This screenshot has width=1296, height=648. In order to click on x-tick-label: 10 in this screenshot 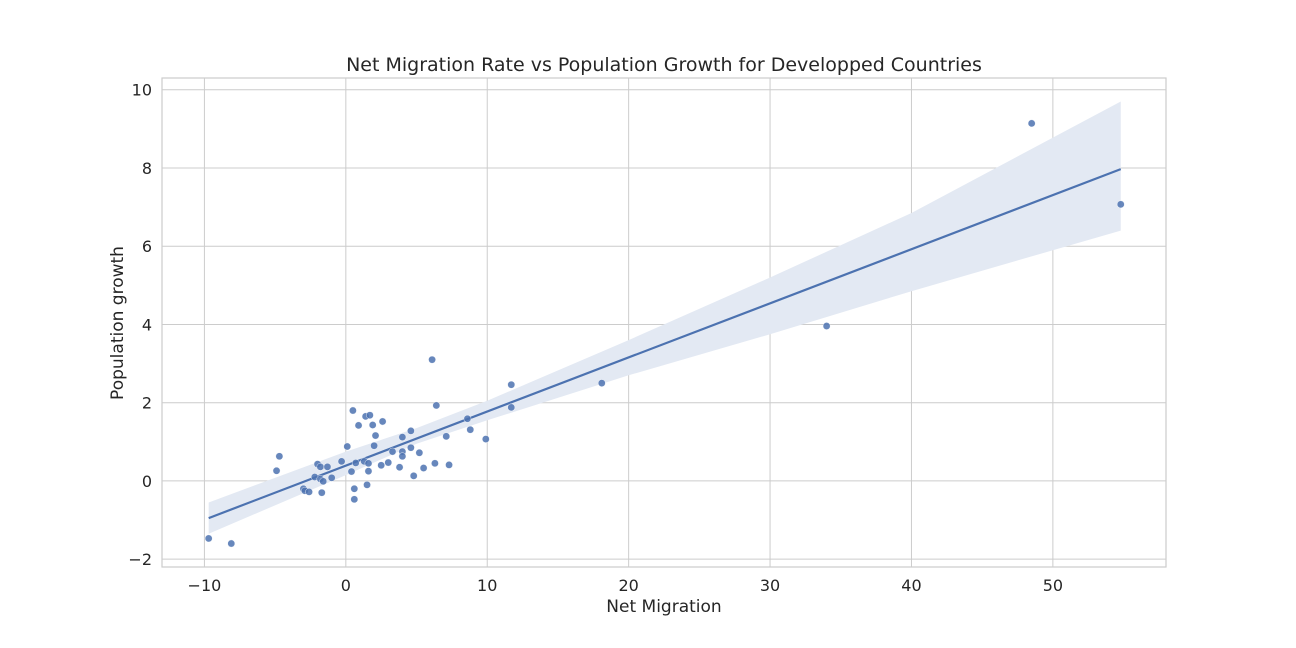, I will do `click(487, 585)`.